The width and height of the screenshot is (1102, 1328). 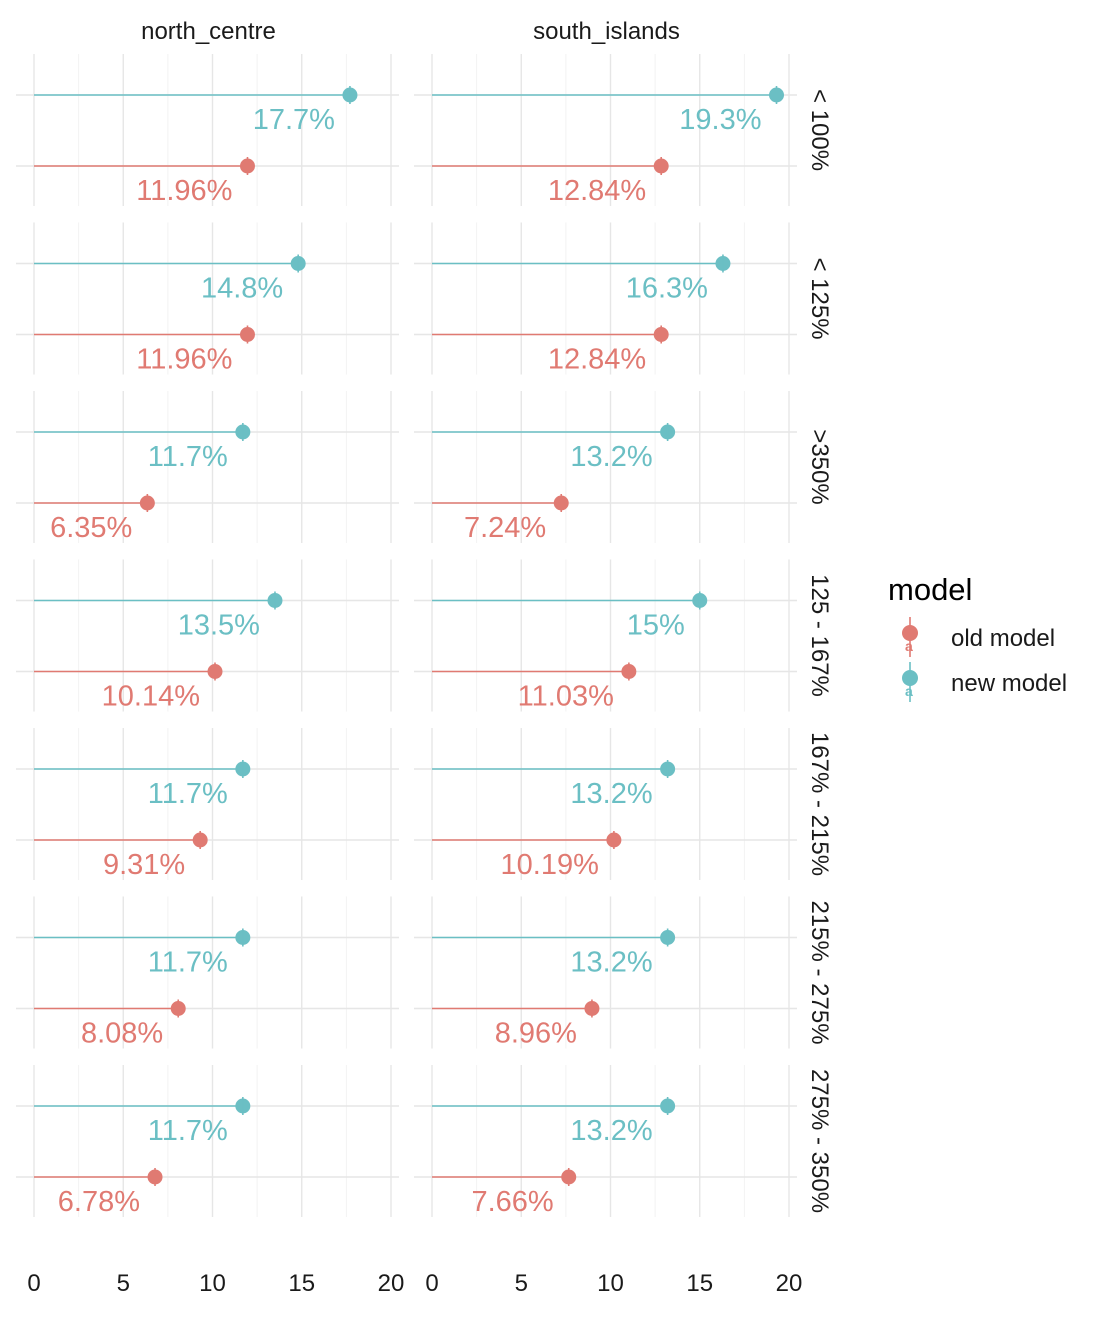 I want to click on facet-column-title: south_islands, so click(x=606, y=31).